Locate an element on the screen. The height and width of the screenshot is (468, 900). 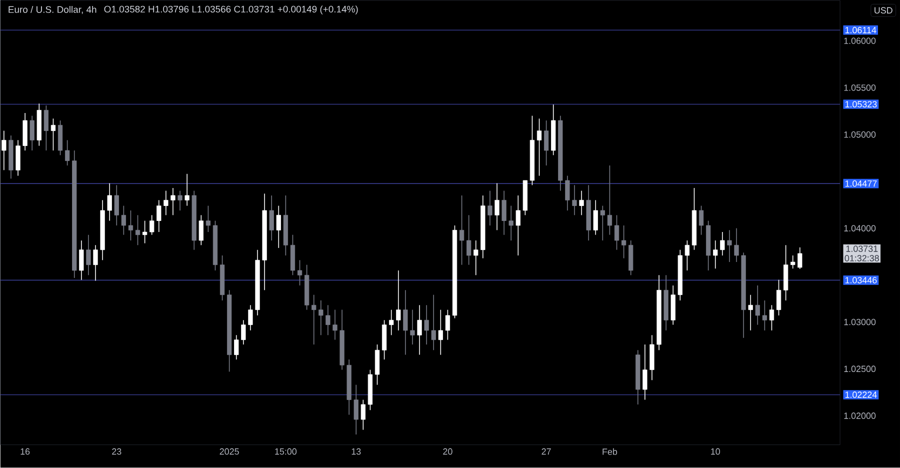
text: 01:32:38 is located at coordinates (861, 258).